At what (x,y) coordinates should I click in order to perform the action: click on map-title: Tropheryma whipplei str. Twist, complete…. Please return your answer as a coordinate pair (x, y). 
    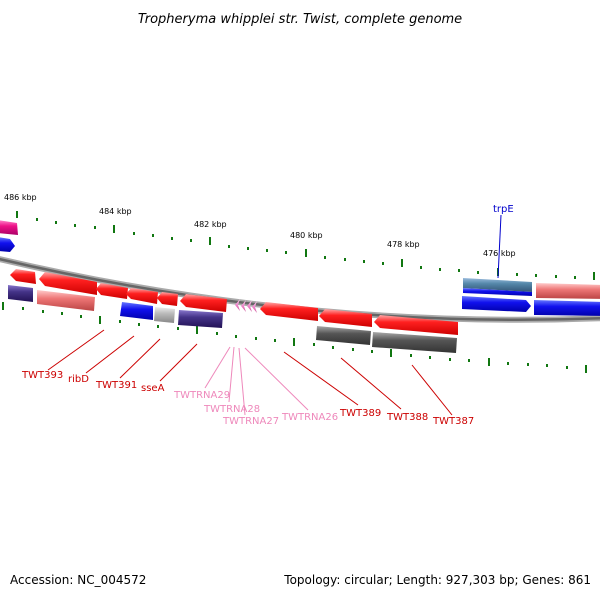
    Looking at the image, I should click on (300, 19).